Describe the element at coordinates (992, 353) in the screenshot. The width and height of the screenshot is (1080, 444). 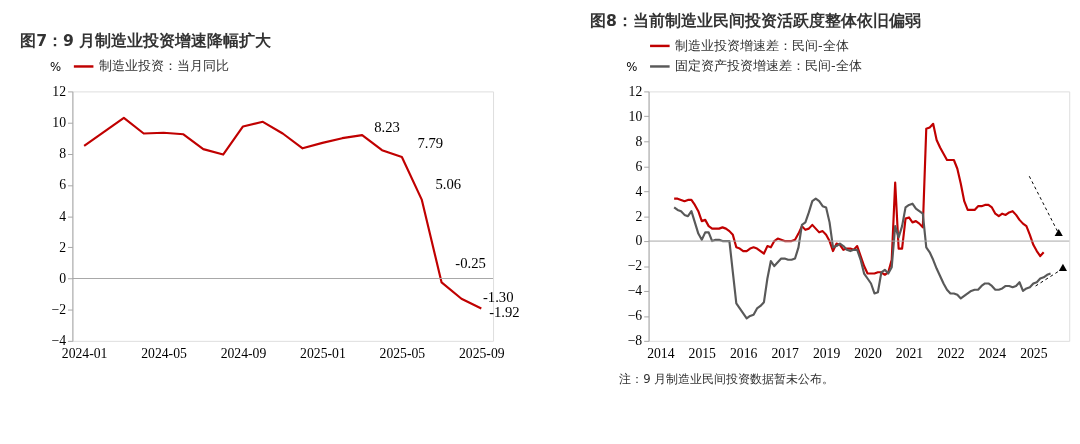
I see `x-tick-label: 2024` at that location.